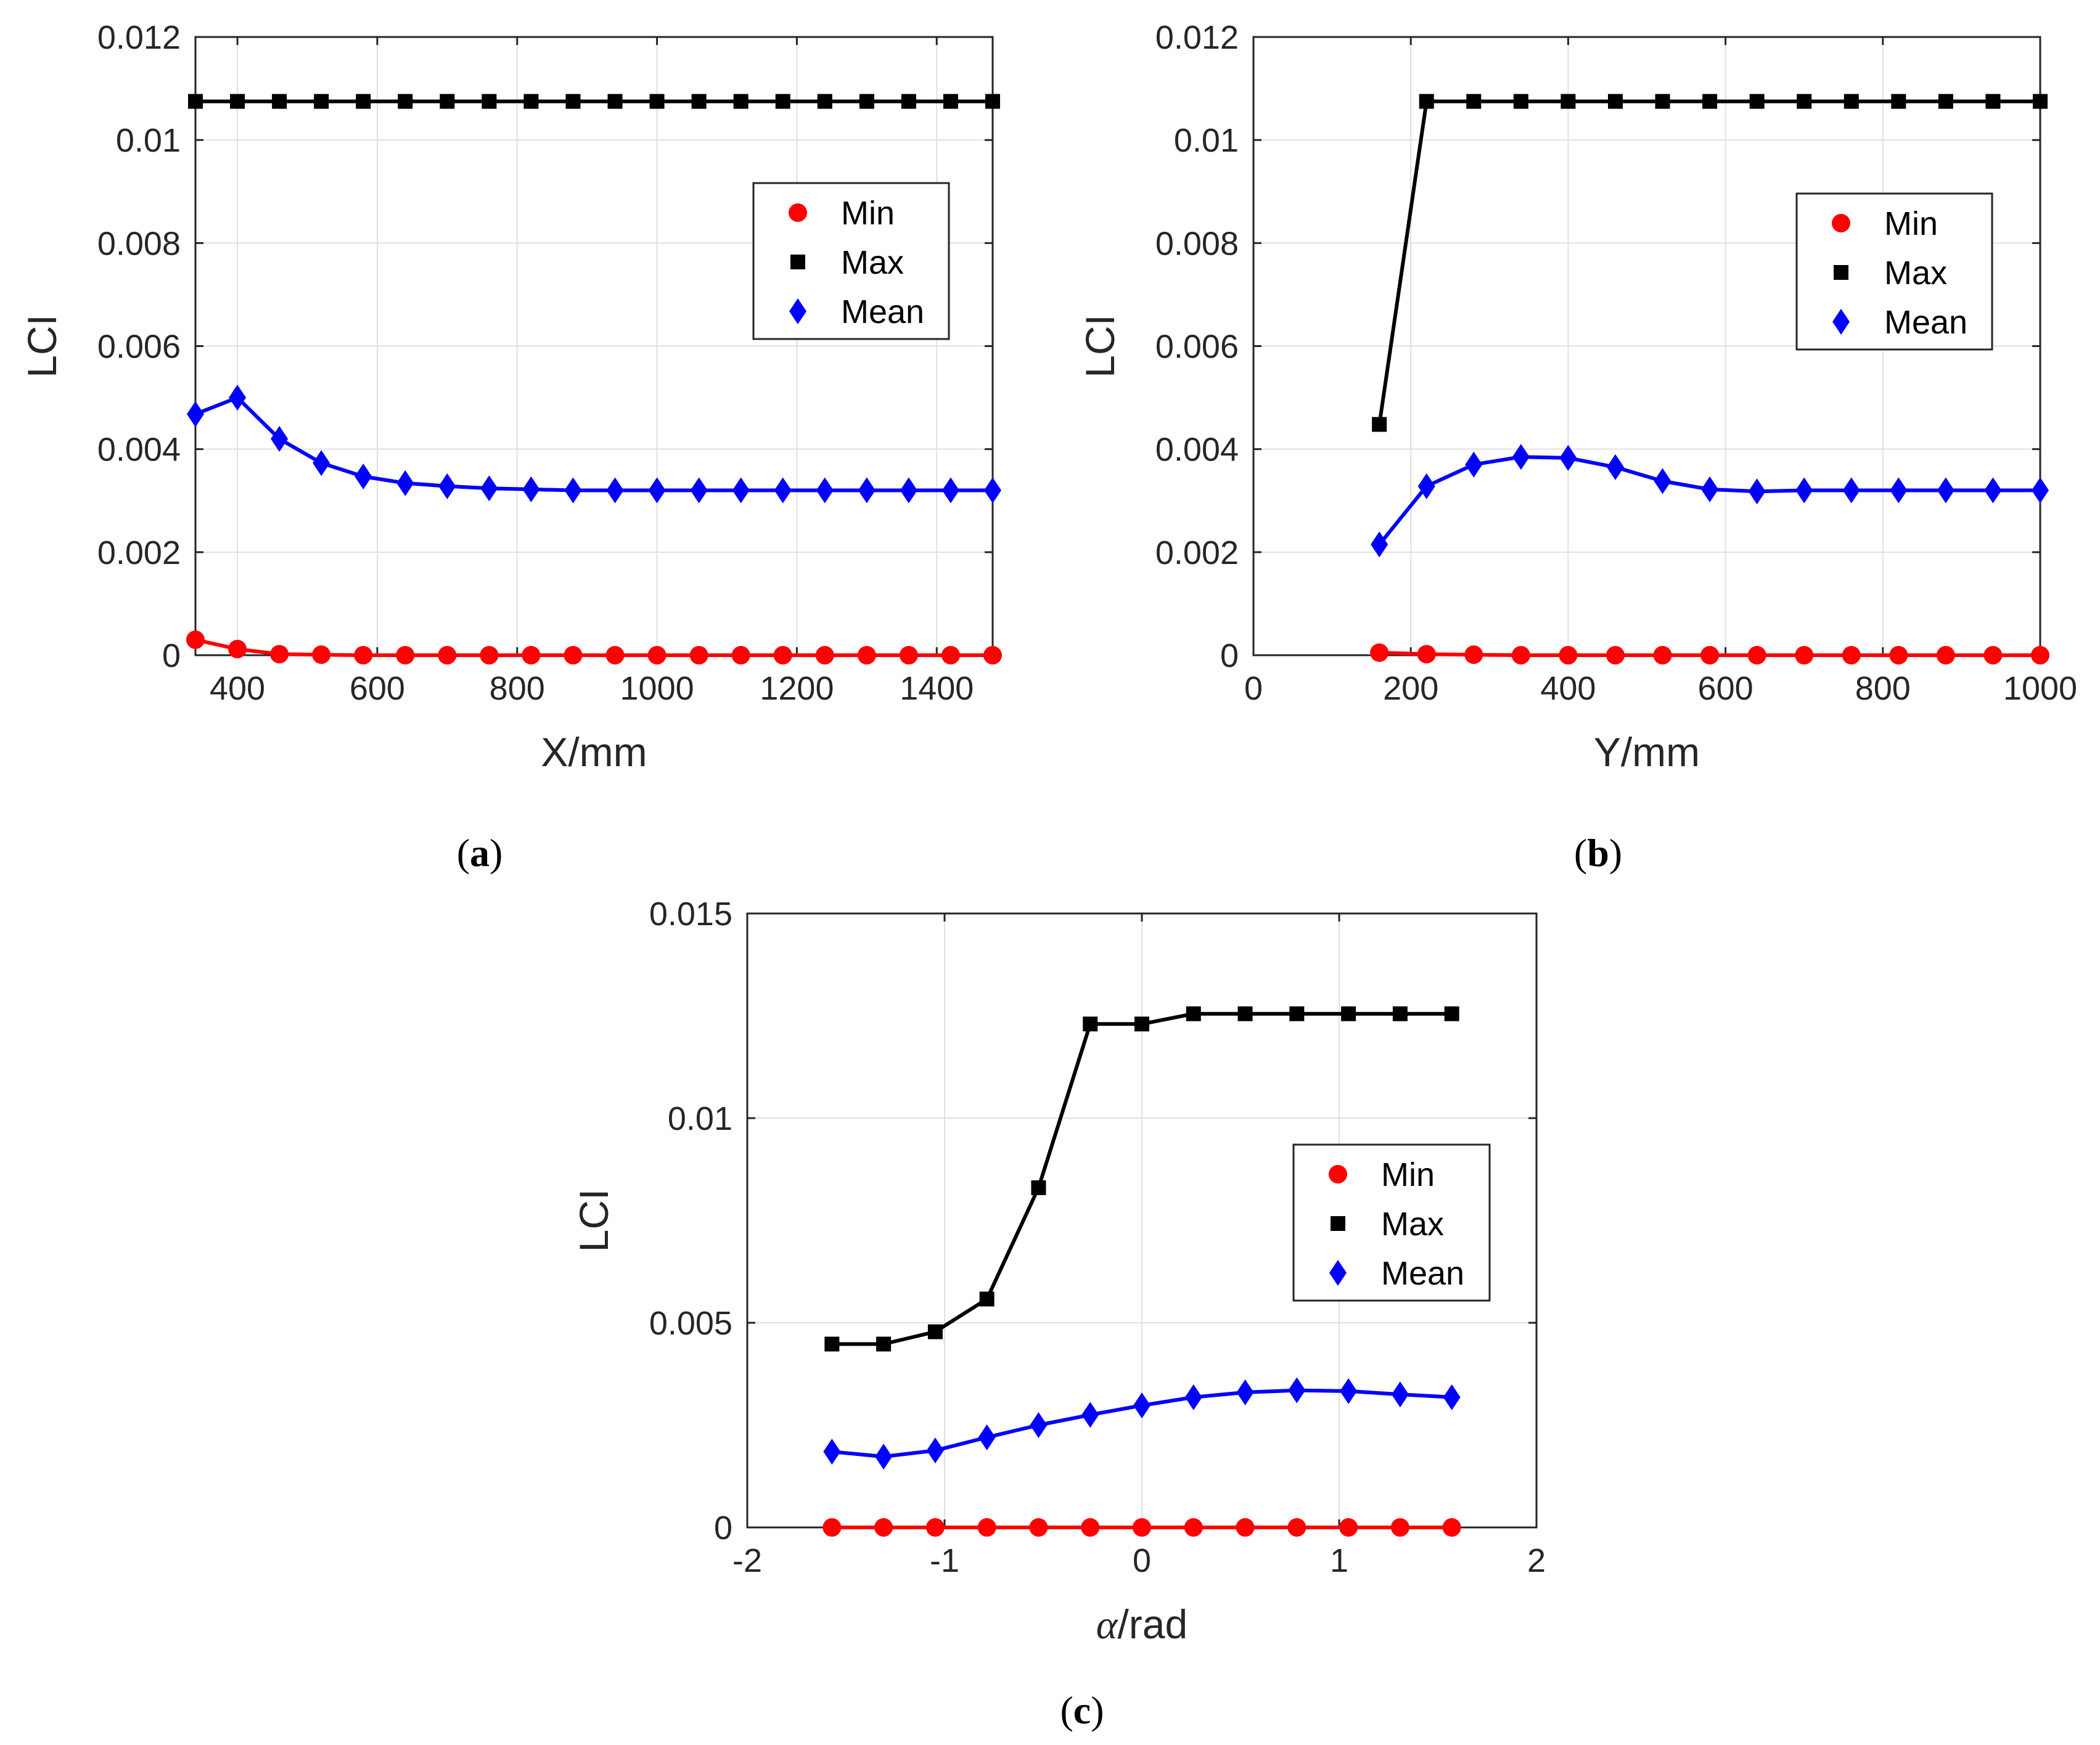  What do you see at coordinates (1647, 752) in the screenshot?
I see `x-axis-label: Y/mm` at bounding box center [1647, 752].